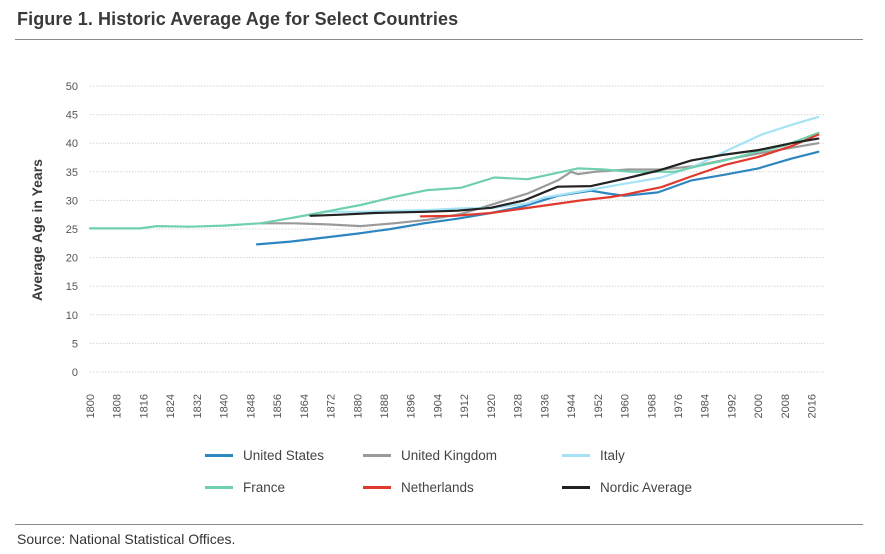 This screenshot has width=885, height=554. I want to click on x-tick-label: 1992, so click(732, 406).